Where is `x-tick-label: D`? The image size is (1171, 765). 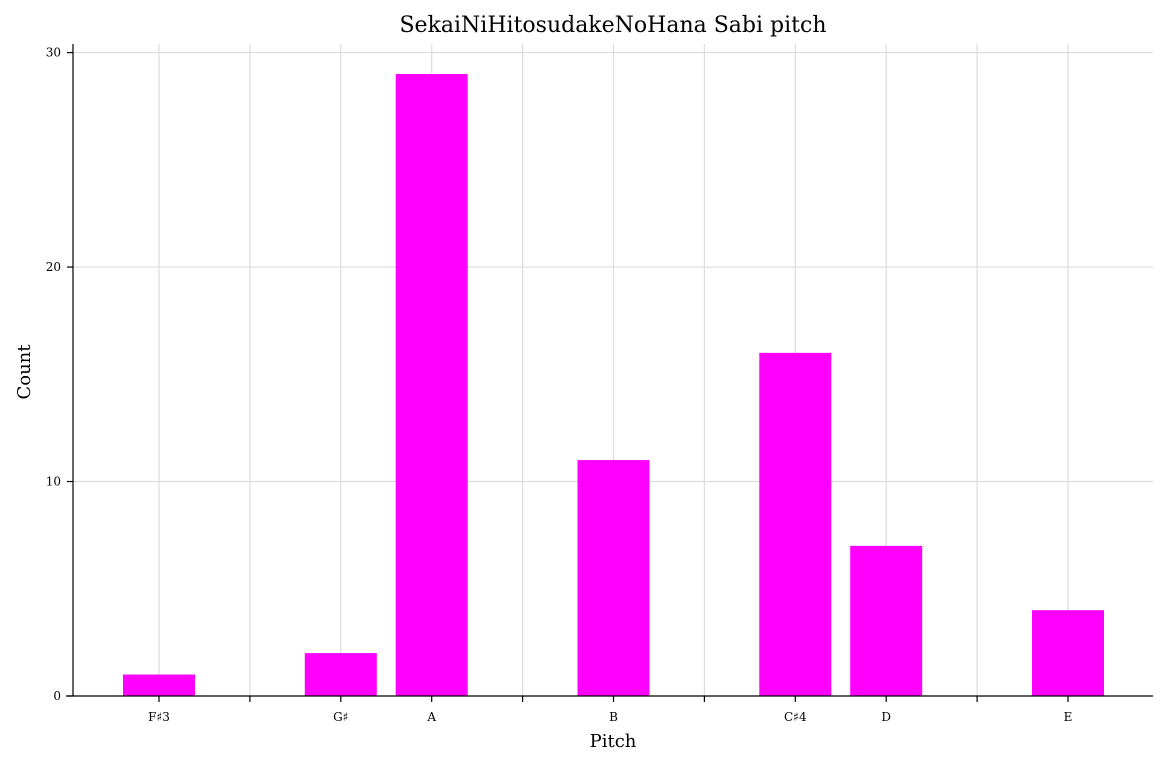
x-tick-label: D is located at coordinates (886, 717).